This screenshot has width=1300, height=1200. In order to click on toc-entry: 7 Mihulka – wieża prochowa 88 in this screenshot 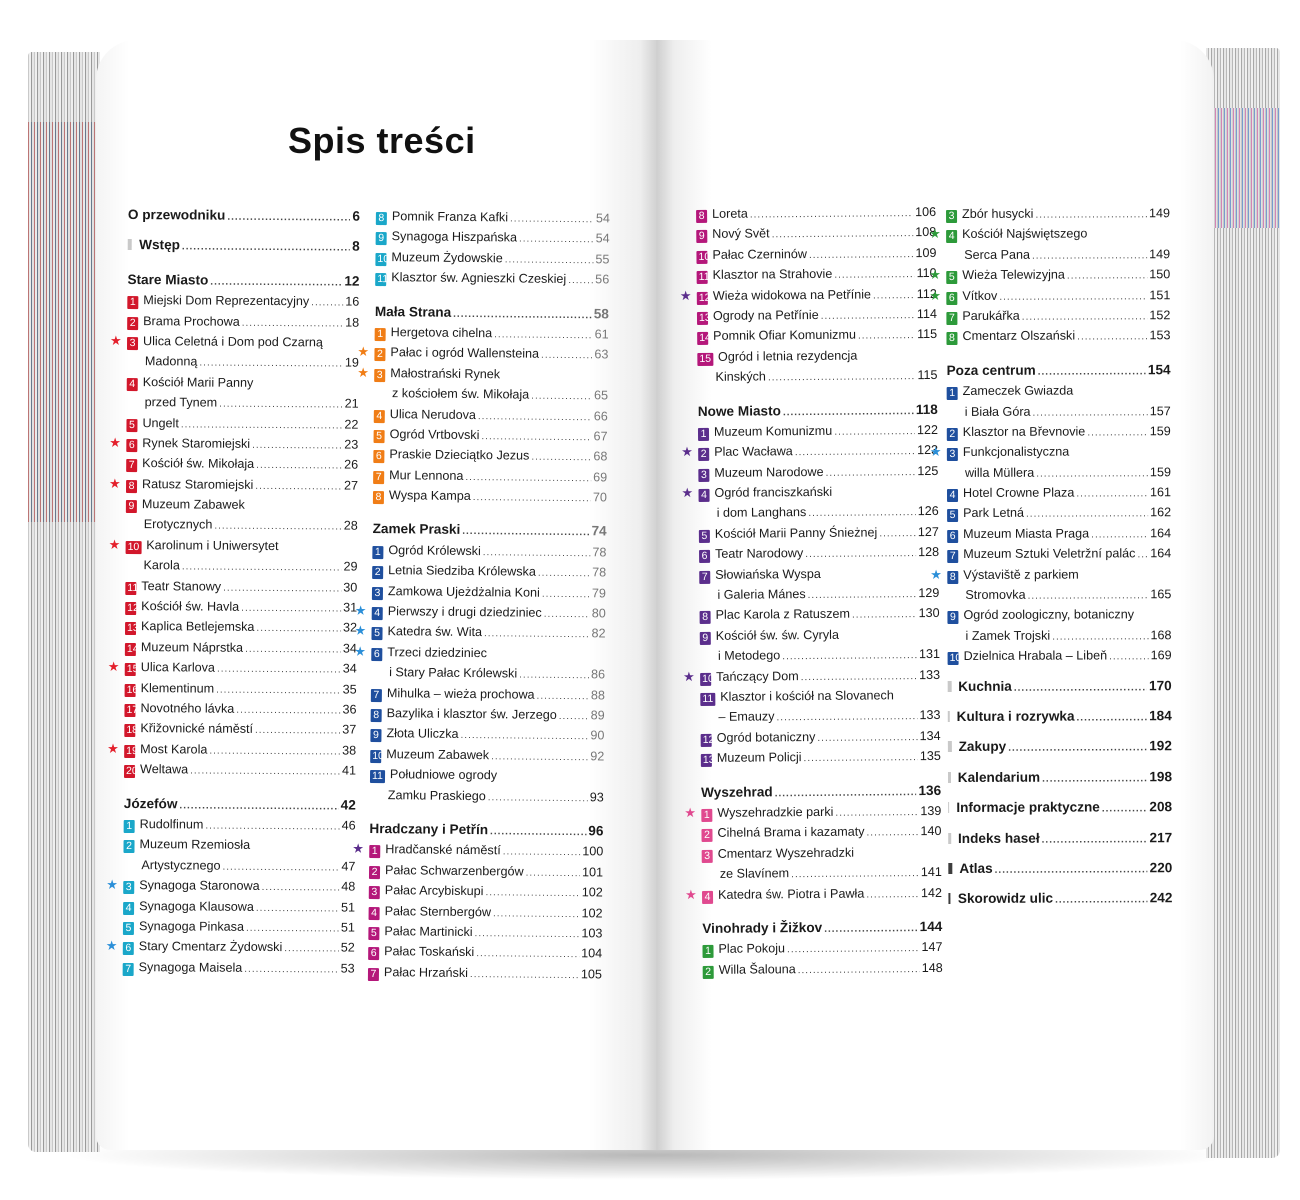, I will do `click(487, 694)`.